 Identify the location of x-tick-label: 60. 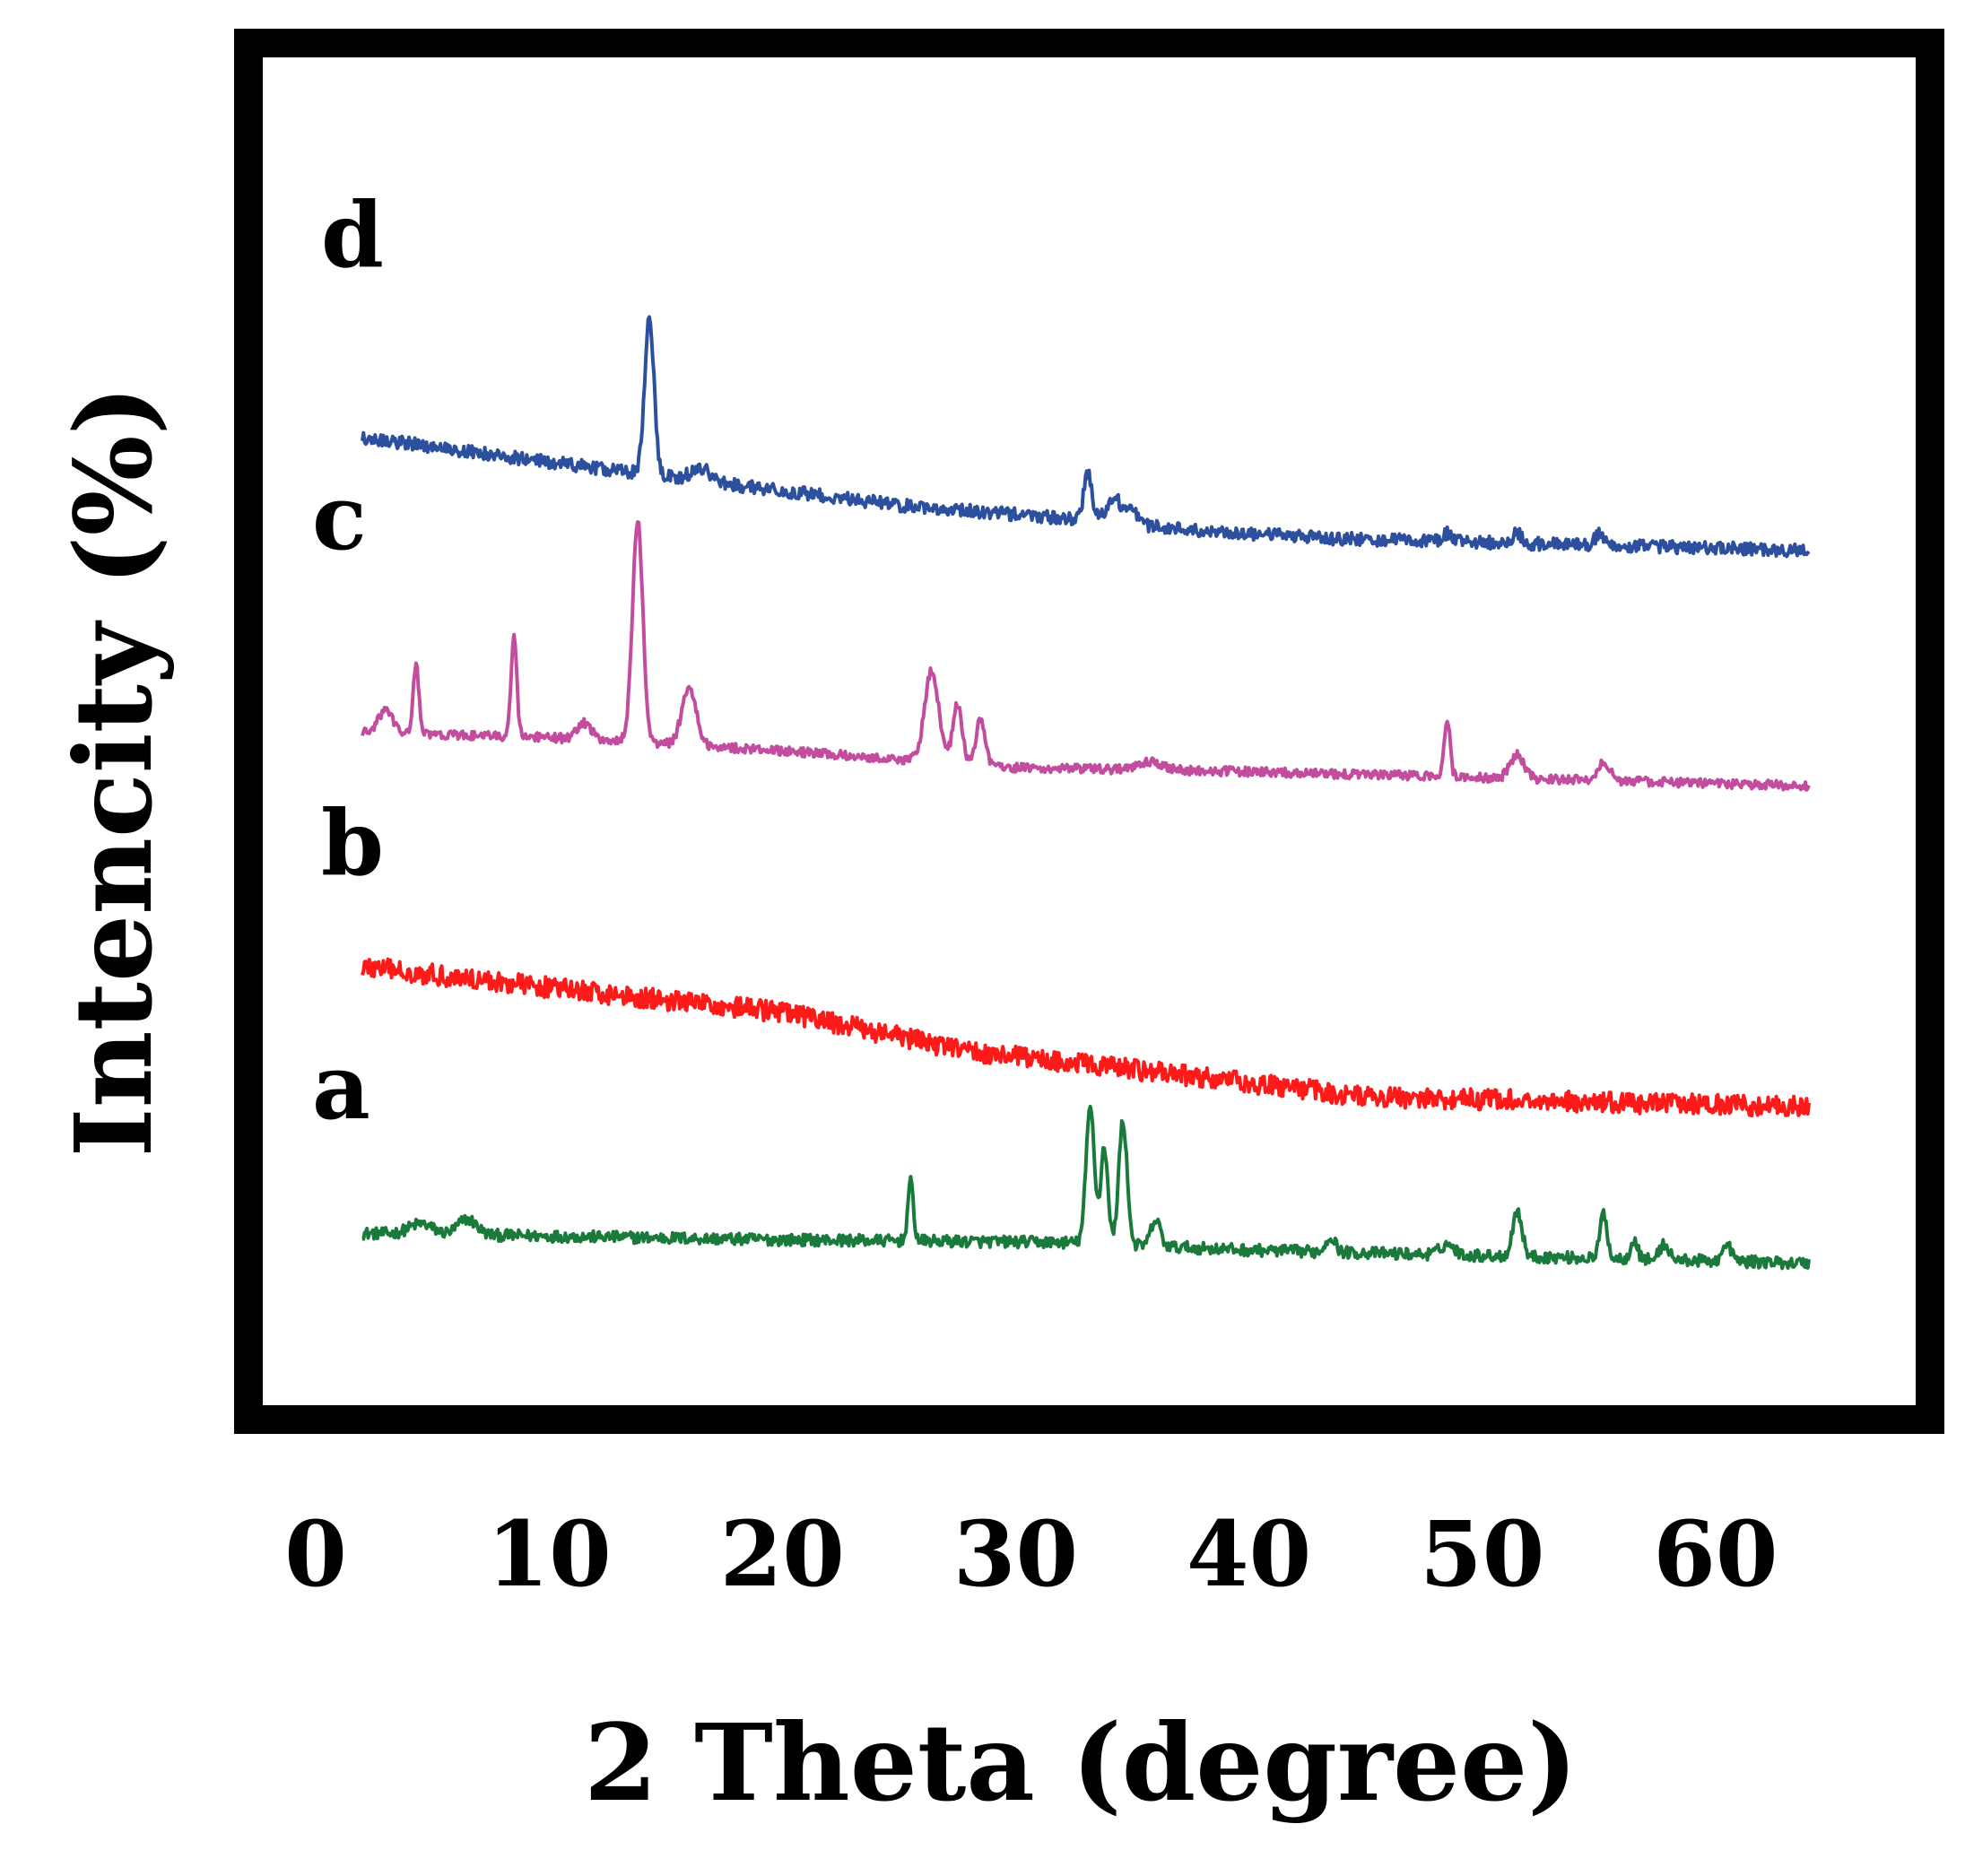
(1715, 1554).